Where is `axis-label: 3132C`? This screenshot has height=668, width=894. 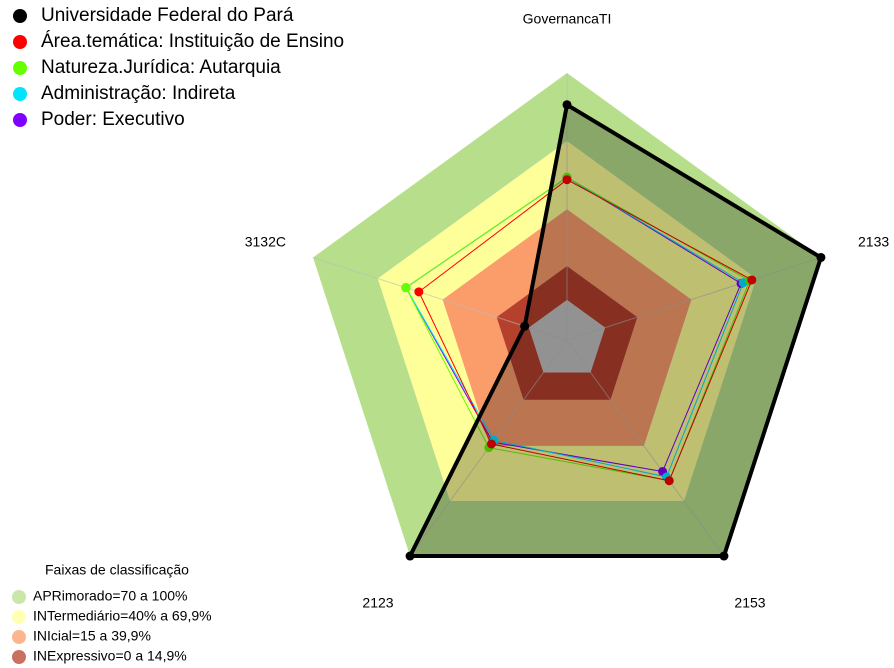
axis-label: 3132C is located at coordinates (265, 242).